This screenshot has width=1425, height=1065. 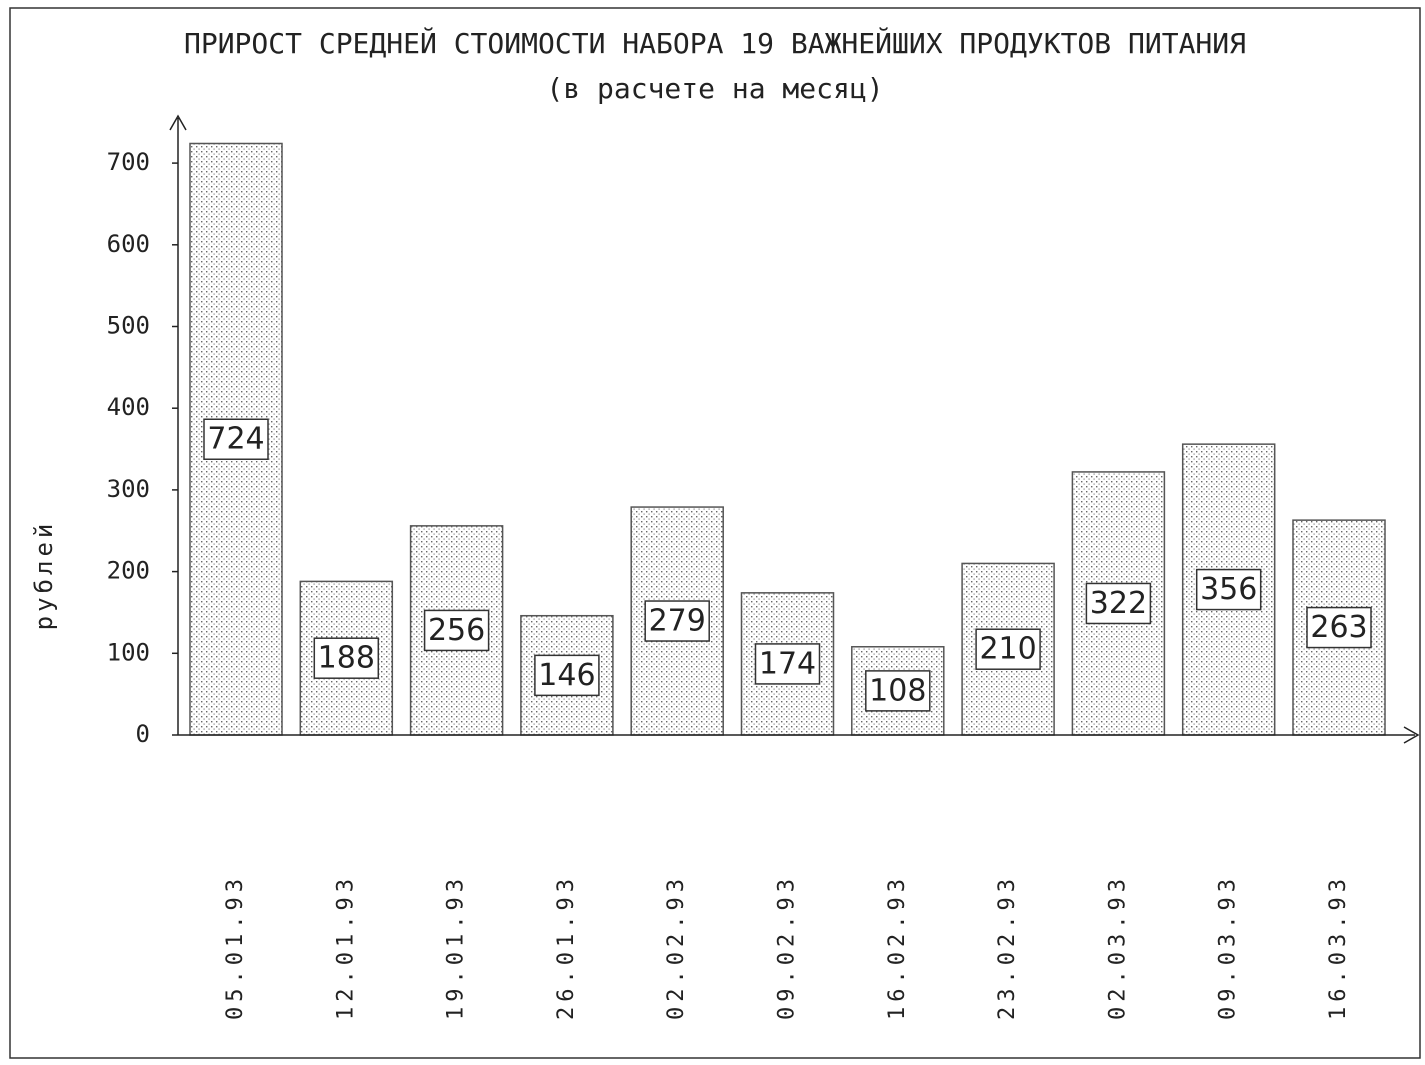 I want to click on y-tick-label: 400, so click(x=128, y=407).